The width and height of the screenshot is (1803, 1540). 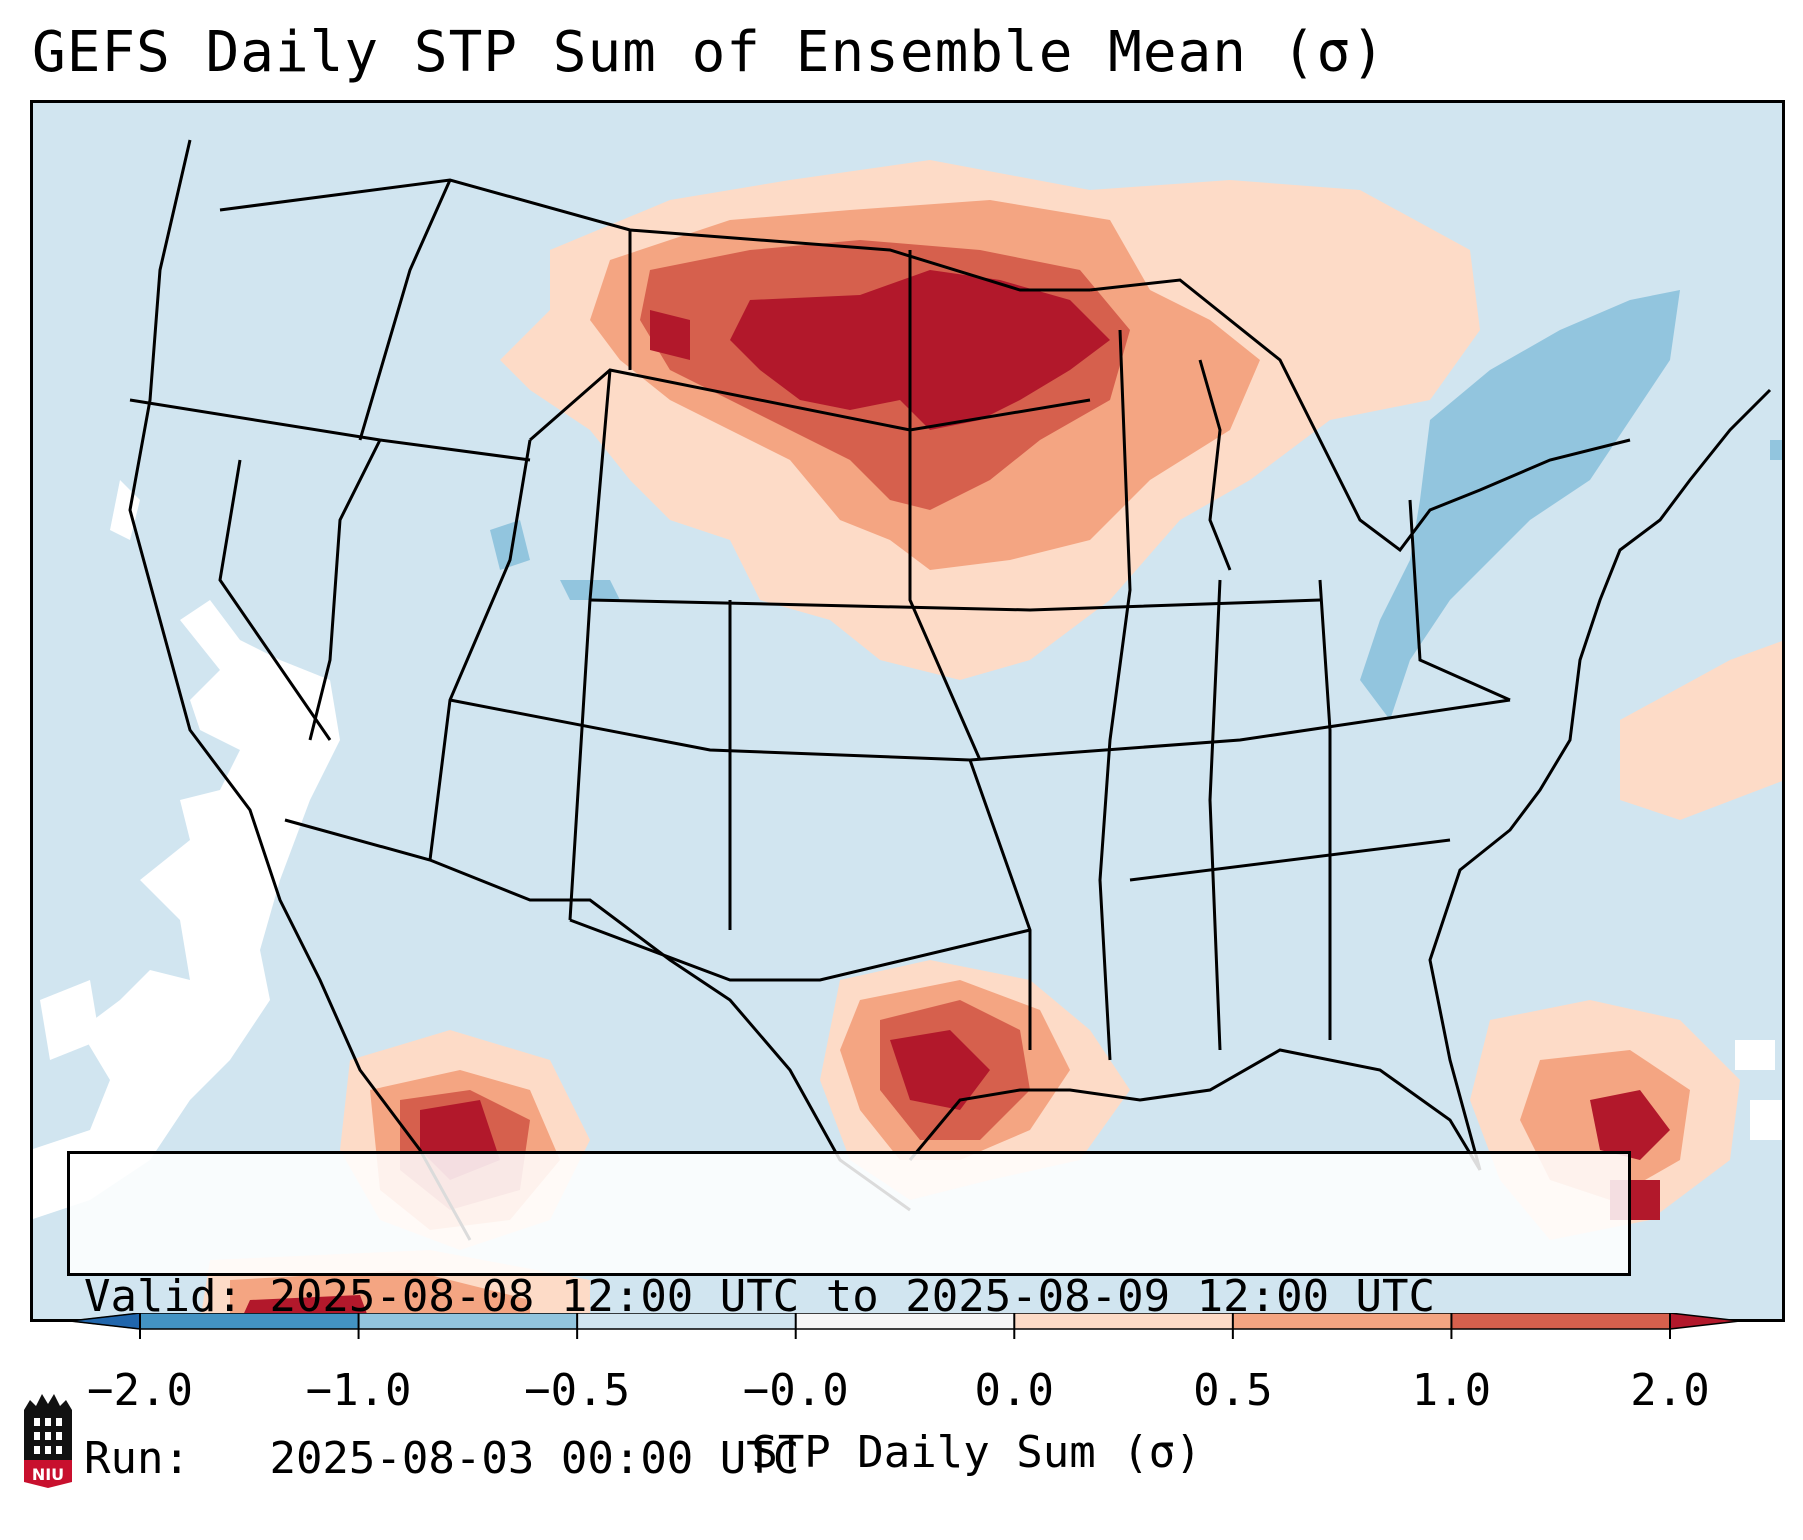 What do you see at coordinates (597, 1015) in the screenshot?
I see `mexico-border` at bounding box center [597, 1015].